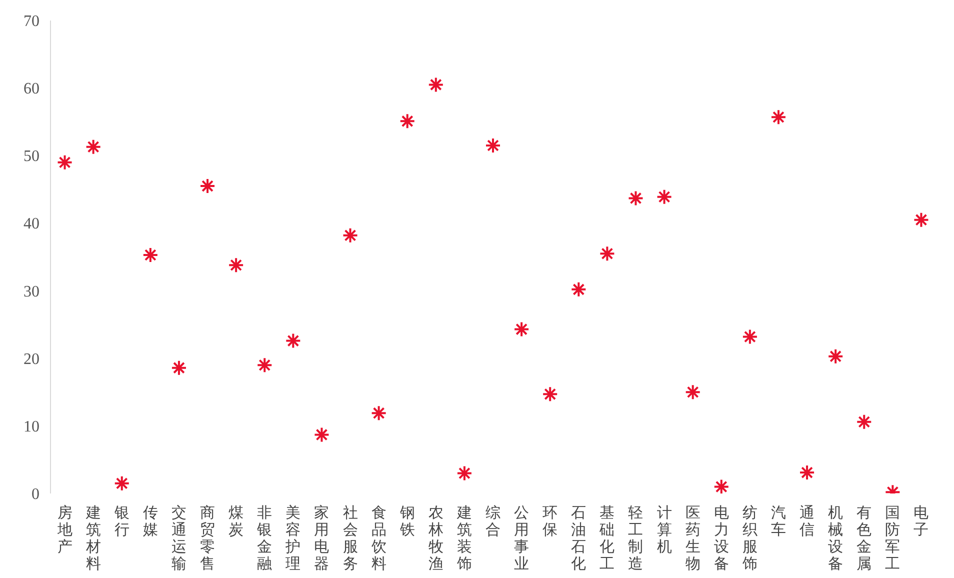 Image resolution: width=954 pixels, height=578 pixels. Describe the element at coordinates (636, 538) in the screenshot. I see `x-tick-label: 轻工制造` at that location.